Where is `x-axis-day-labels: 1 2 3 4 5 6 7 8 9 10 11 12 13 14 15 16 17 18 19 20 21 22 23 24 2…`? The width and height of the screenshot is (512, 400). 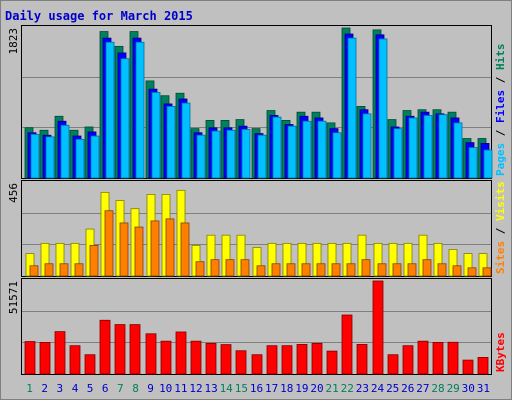 x-axis-day-labels: 1 2 3 4 5 6 7 8 9 10 11 12 13 14 15 16 17 18 19 20 21 22 23 24 2… is located at coordinates (258, 388).